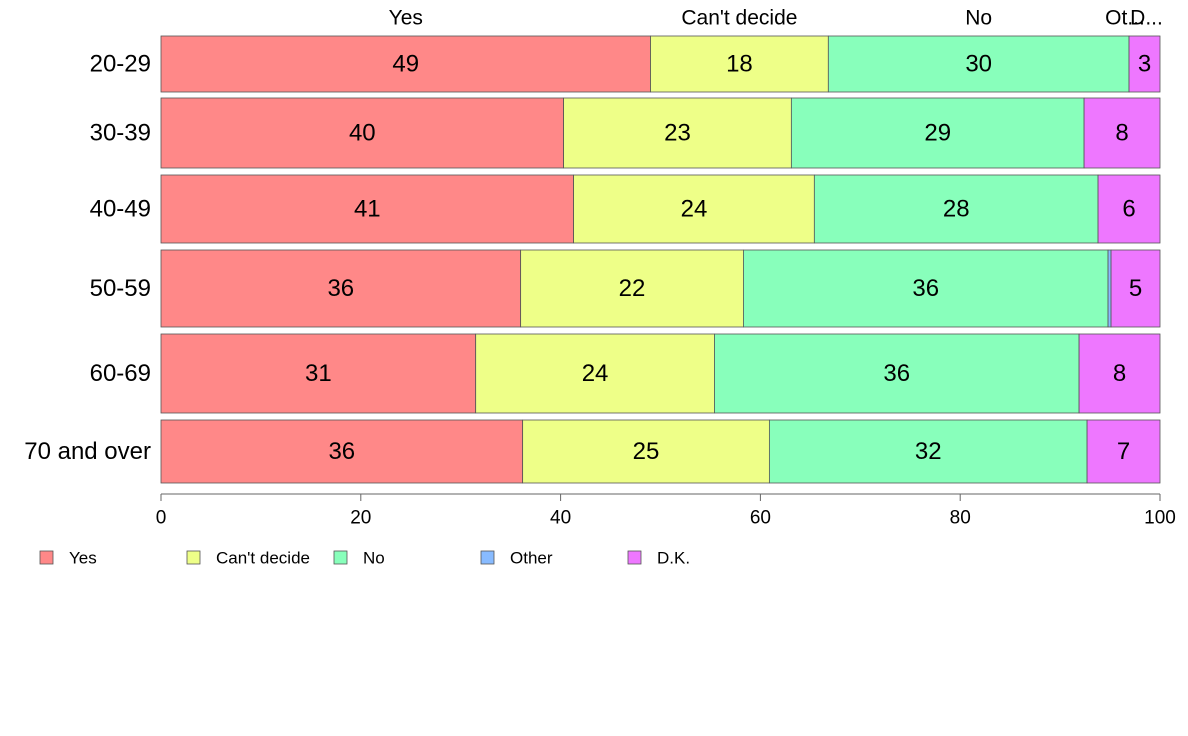  Describe the element at coordinates (340, 557) in the screenshot. I see `legend-swatch-no` at that location.